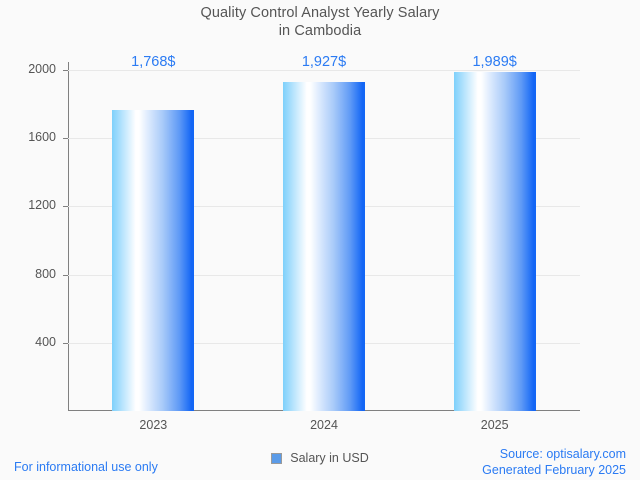 The image size is (640, 480). What do you see at coordinates (562, 454) in the screenshot?
I see `source-link-text: Source: optisalary.com` at bounding box center [562, 454].